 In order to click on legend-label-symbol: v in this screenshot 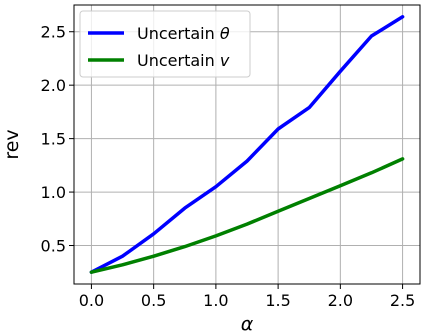, I will do `click(225, 60)`.